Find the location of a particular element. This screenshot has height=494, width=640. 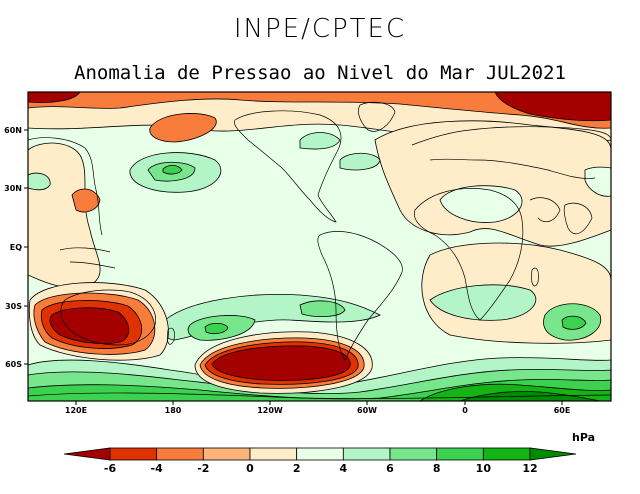

east-asia-green is located at coordinates (597, 181).